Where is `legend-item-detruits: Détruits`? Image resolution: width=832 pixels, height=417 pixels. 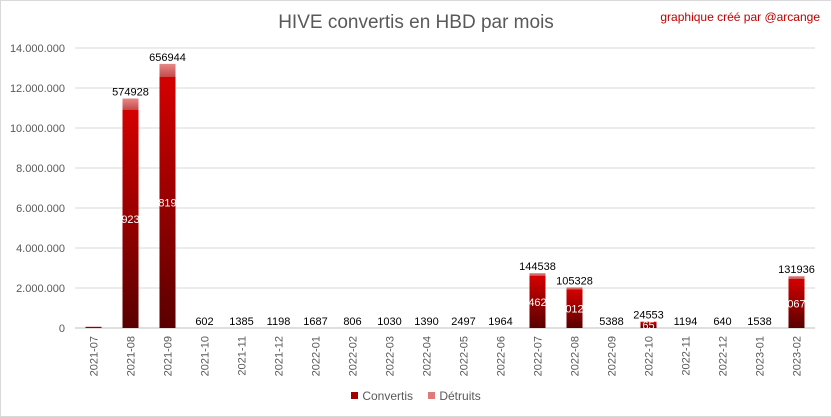 legend-item-detruits: Détruits is located at coordinates (454, 396).